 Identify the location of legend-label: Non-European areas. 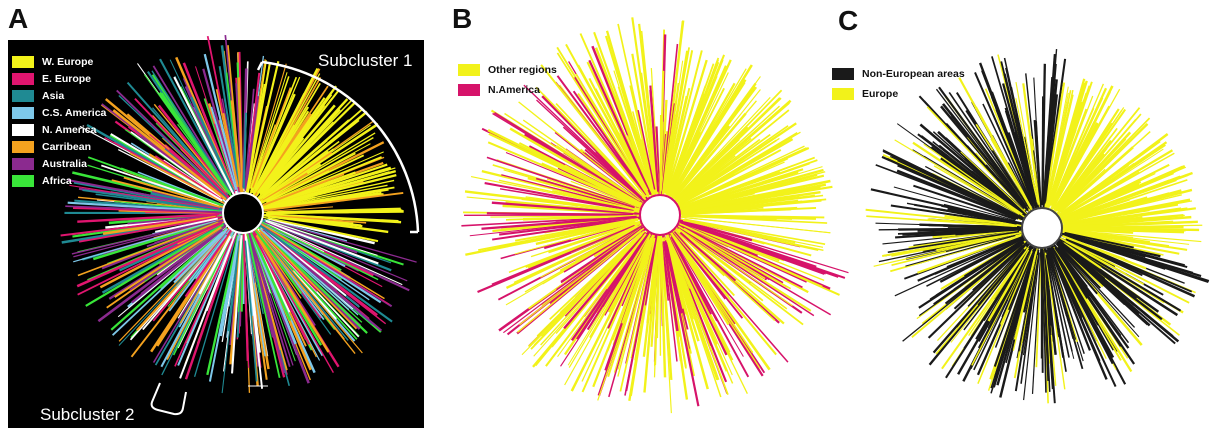
(913, 74).